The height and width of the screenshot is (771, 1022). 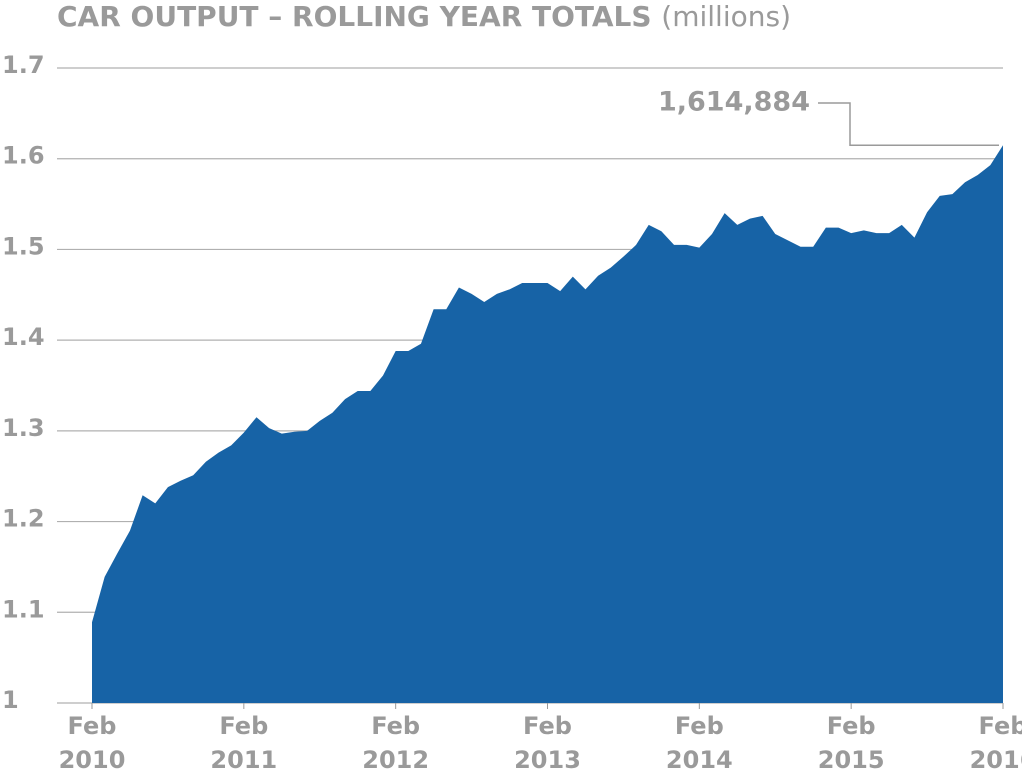 I want to click on y-tick-label: 1.6, so click(x=23, y=156).